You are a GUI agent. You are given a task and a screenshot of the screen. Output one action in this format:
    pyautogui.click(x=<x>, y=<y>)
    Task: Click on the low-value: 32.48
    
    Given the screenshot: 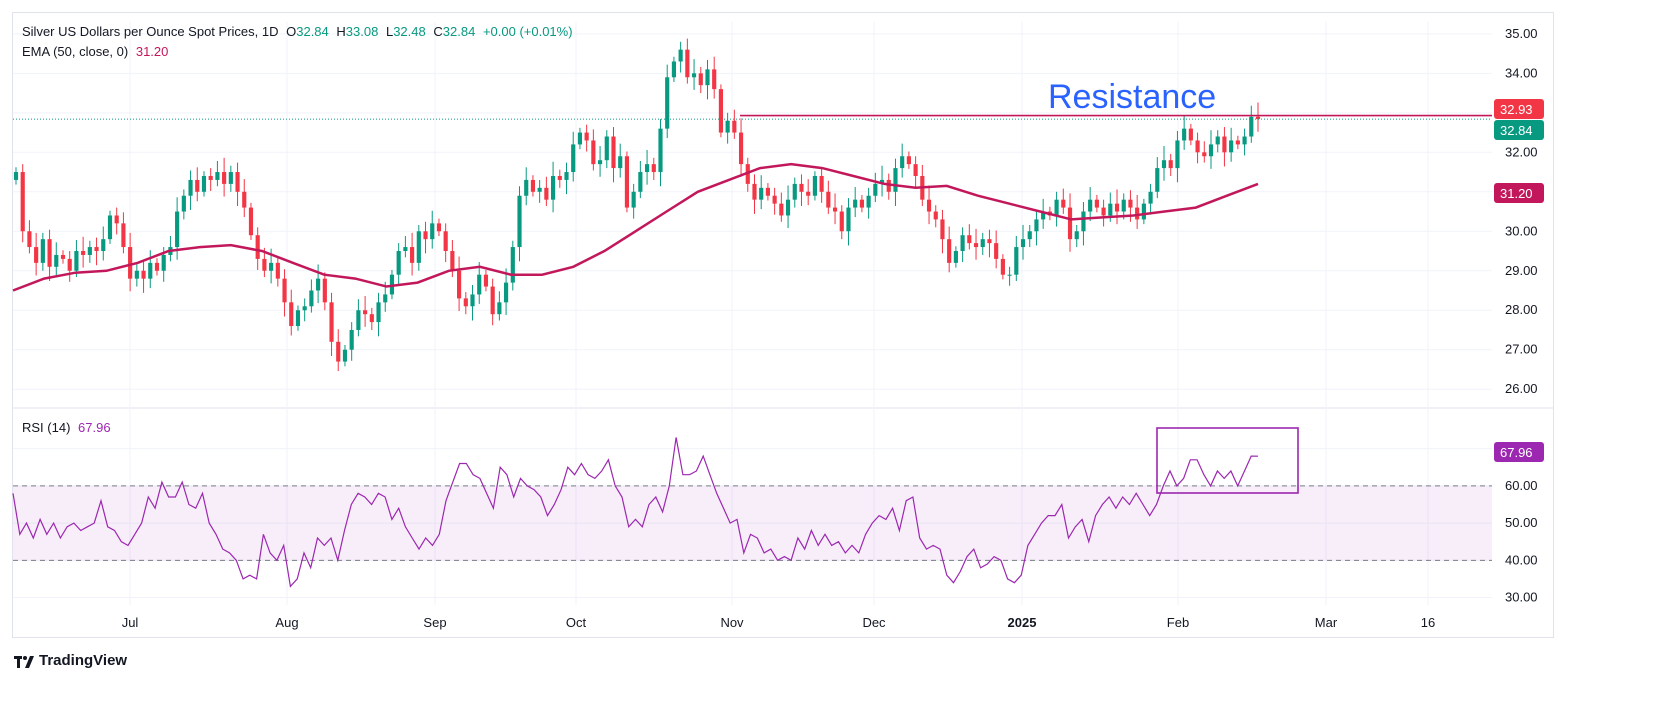 What is the action you would take?
    pyautogui.click(x=409, y=31)
    